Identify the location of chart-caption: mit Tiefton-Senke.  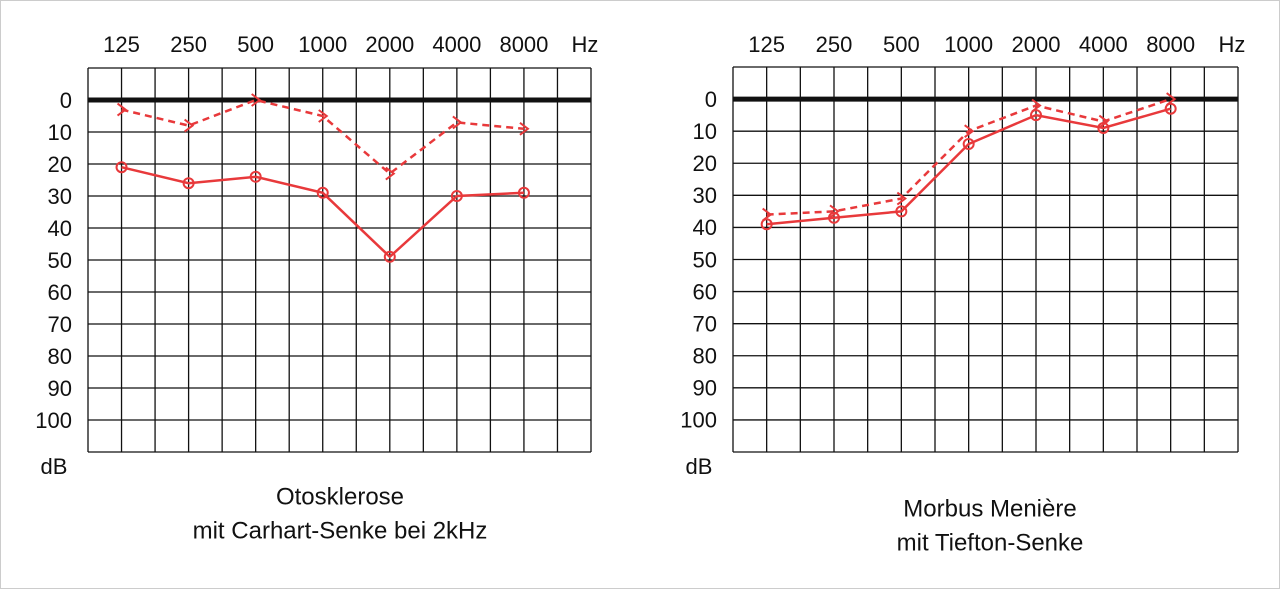
(990, 542).